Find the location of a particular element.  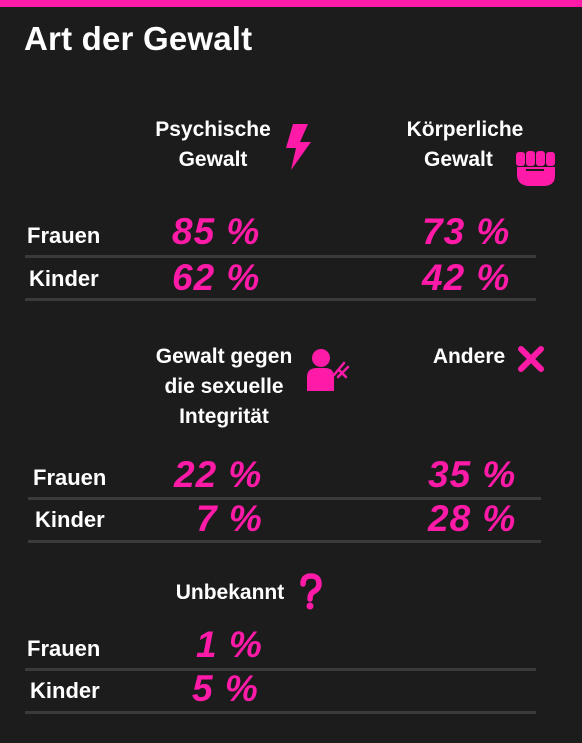

header-unbekannt-line1: Unbekannt is located at coordinates (230, 592).